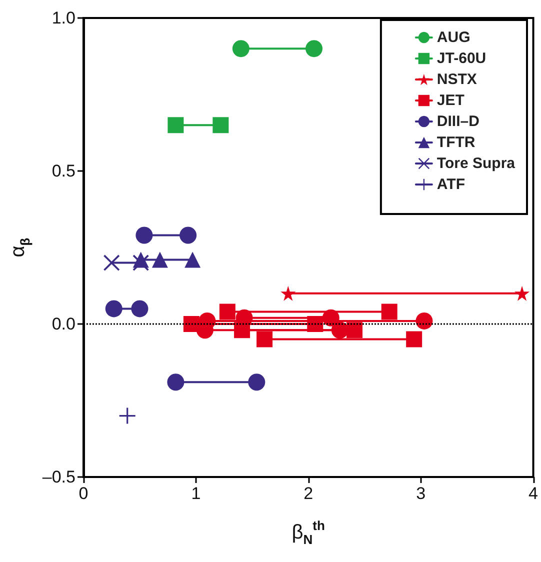  What do you see at coordinates (64, 324) in the screenshot?
I see `y-tick-label: 0.0` at bounding box center [64, 324].